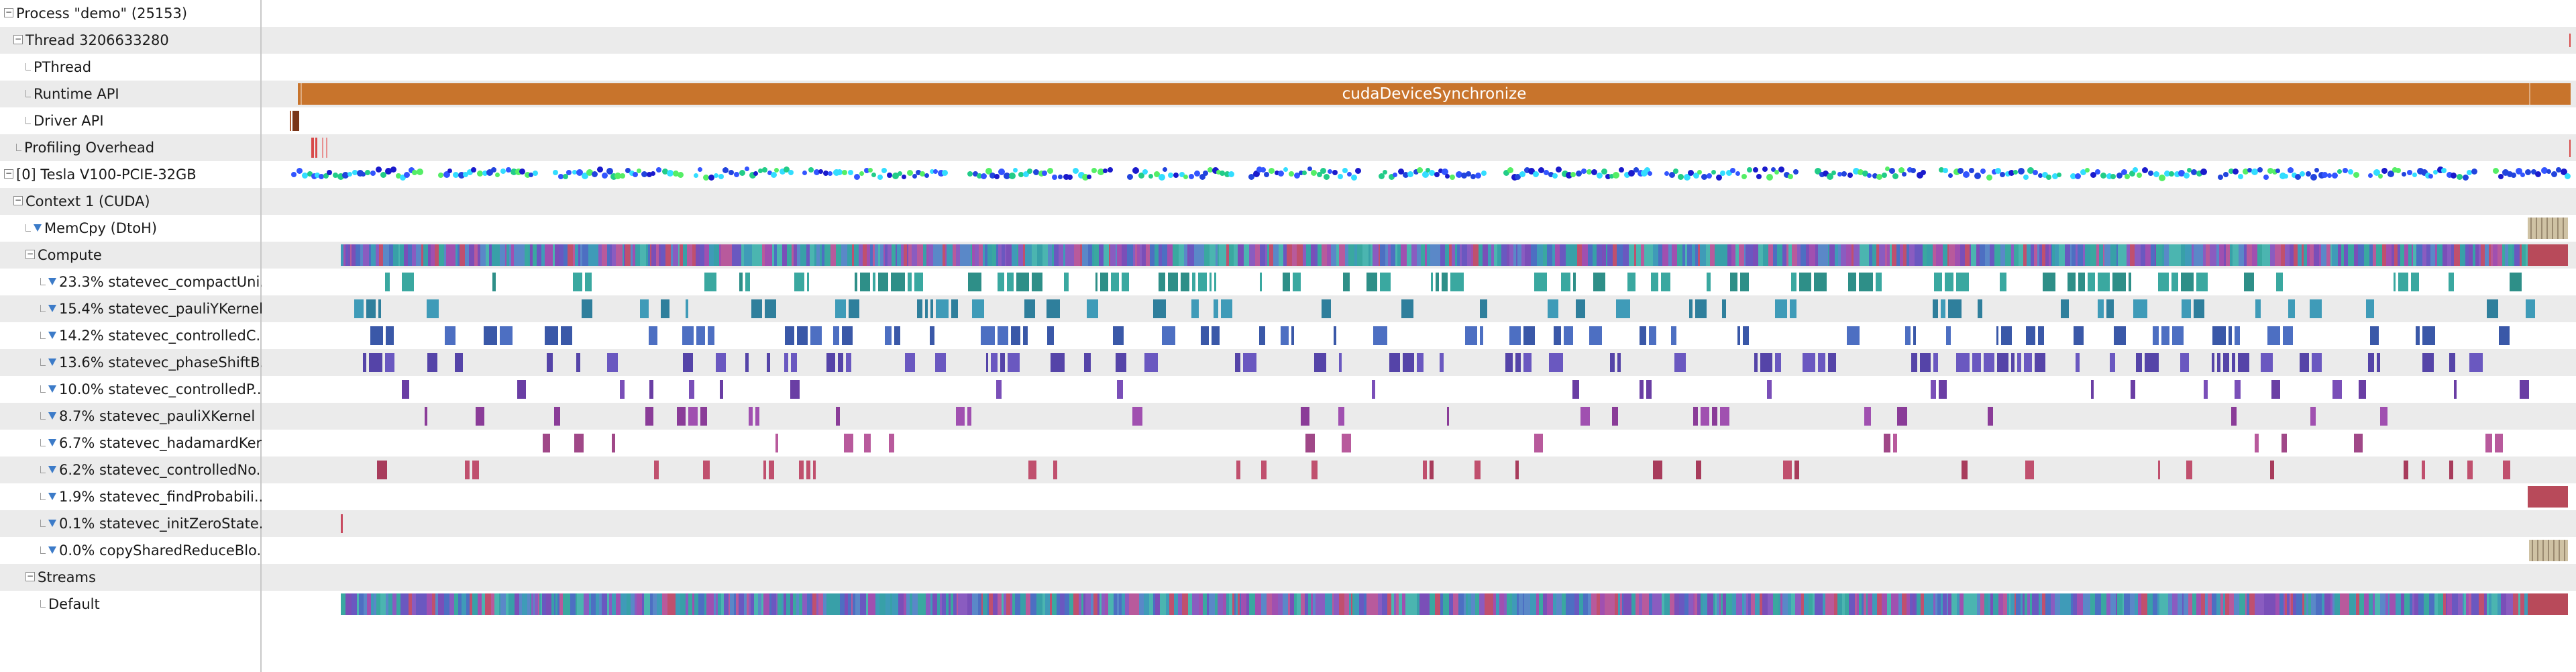  What do you see at coordinates (2563, 228) in the screenshot?
I see `memcpy-bar-tick` at bounding box center [2563, 228].